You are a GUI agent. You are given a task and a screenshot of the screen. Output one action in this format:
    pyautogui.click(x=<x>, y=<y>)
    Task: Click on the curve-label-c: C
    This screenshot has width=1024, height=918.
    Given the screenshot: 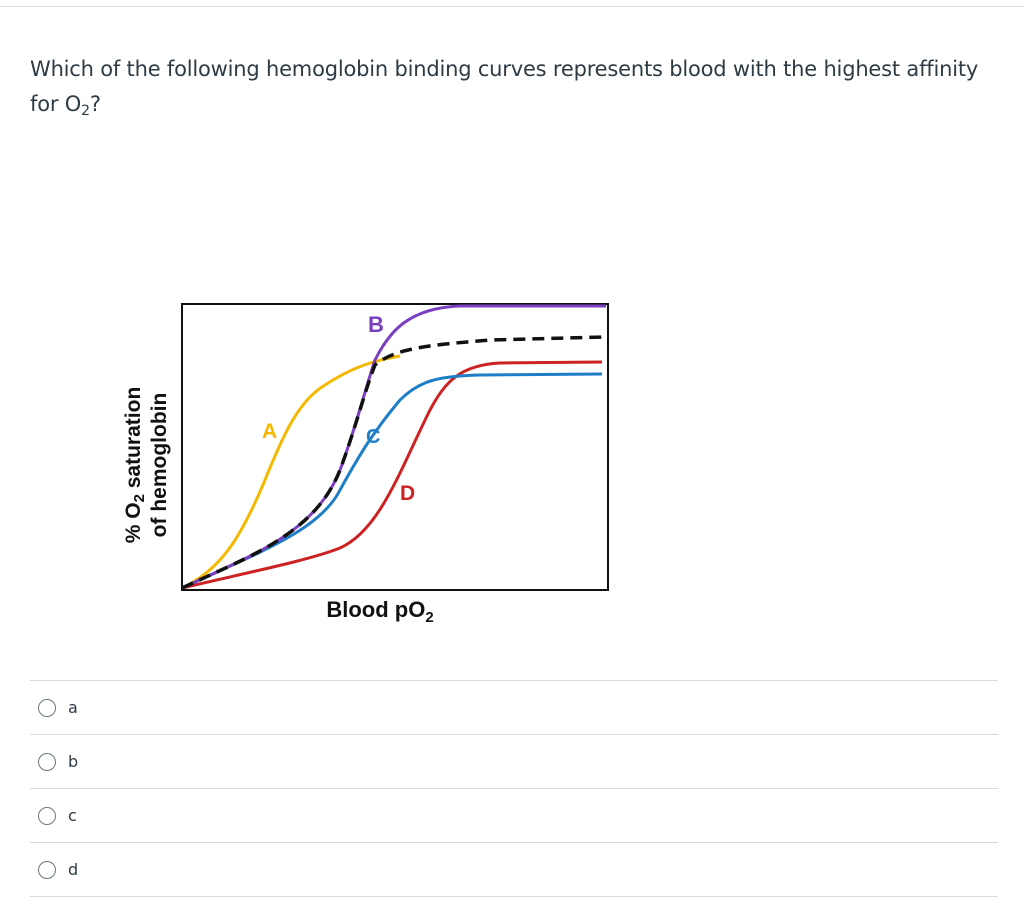 What is the action you would take?
    pyautogui.click(x=373, y=437)
    